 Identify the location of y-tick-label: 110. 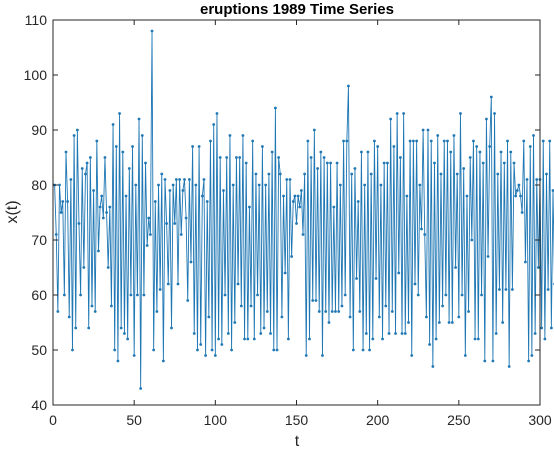
(36, 20).